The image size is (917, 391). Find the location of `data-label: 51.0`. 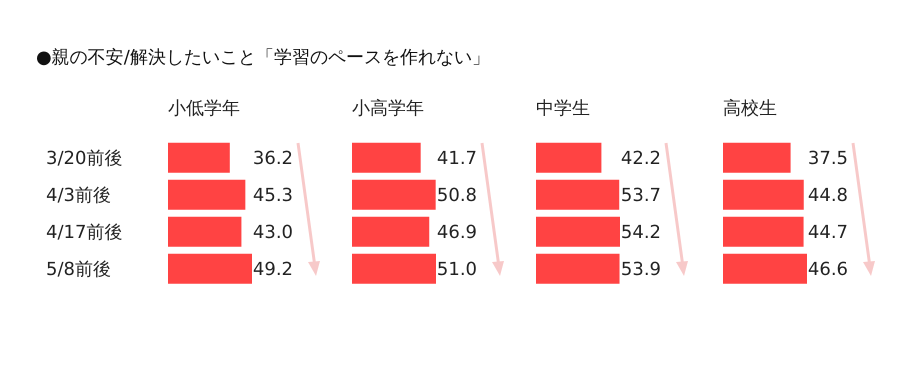

data-label: 51.0 is located at coordinates (456, 269).